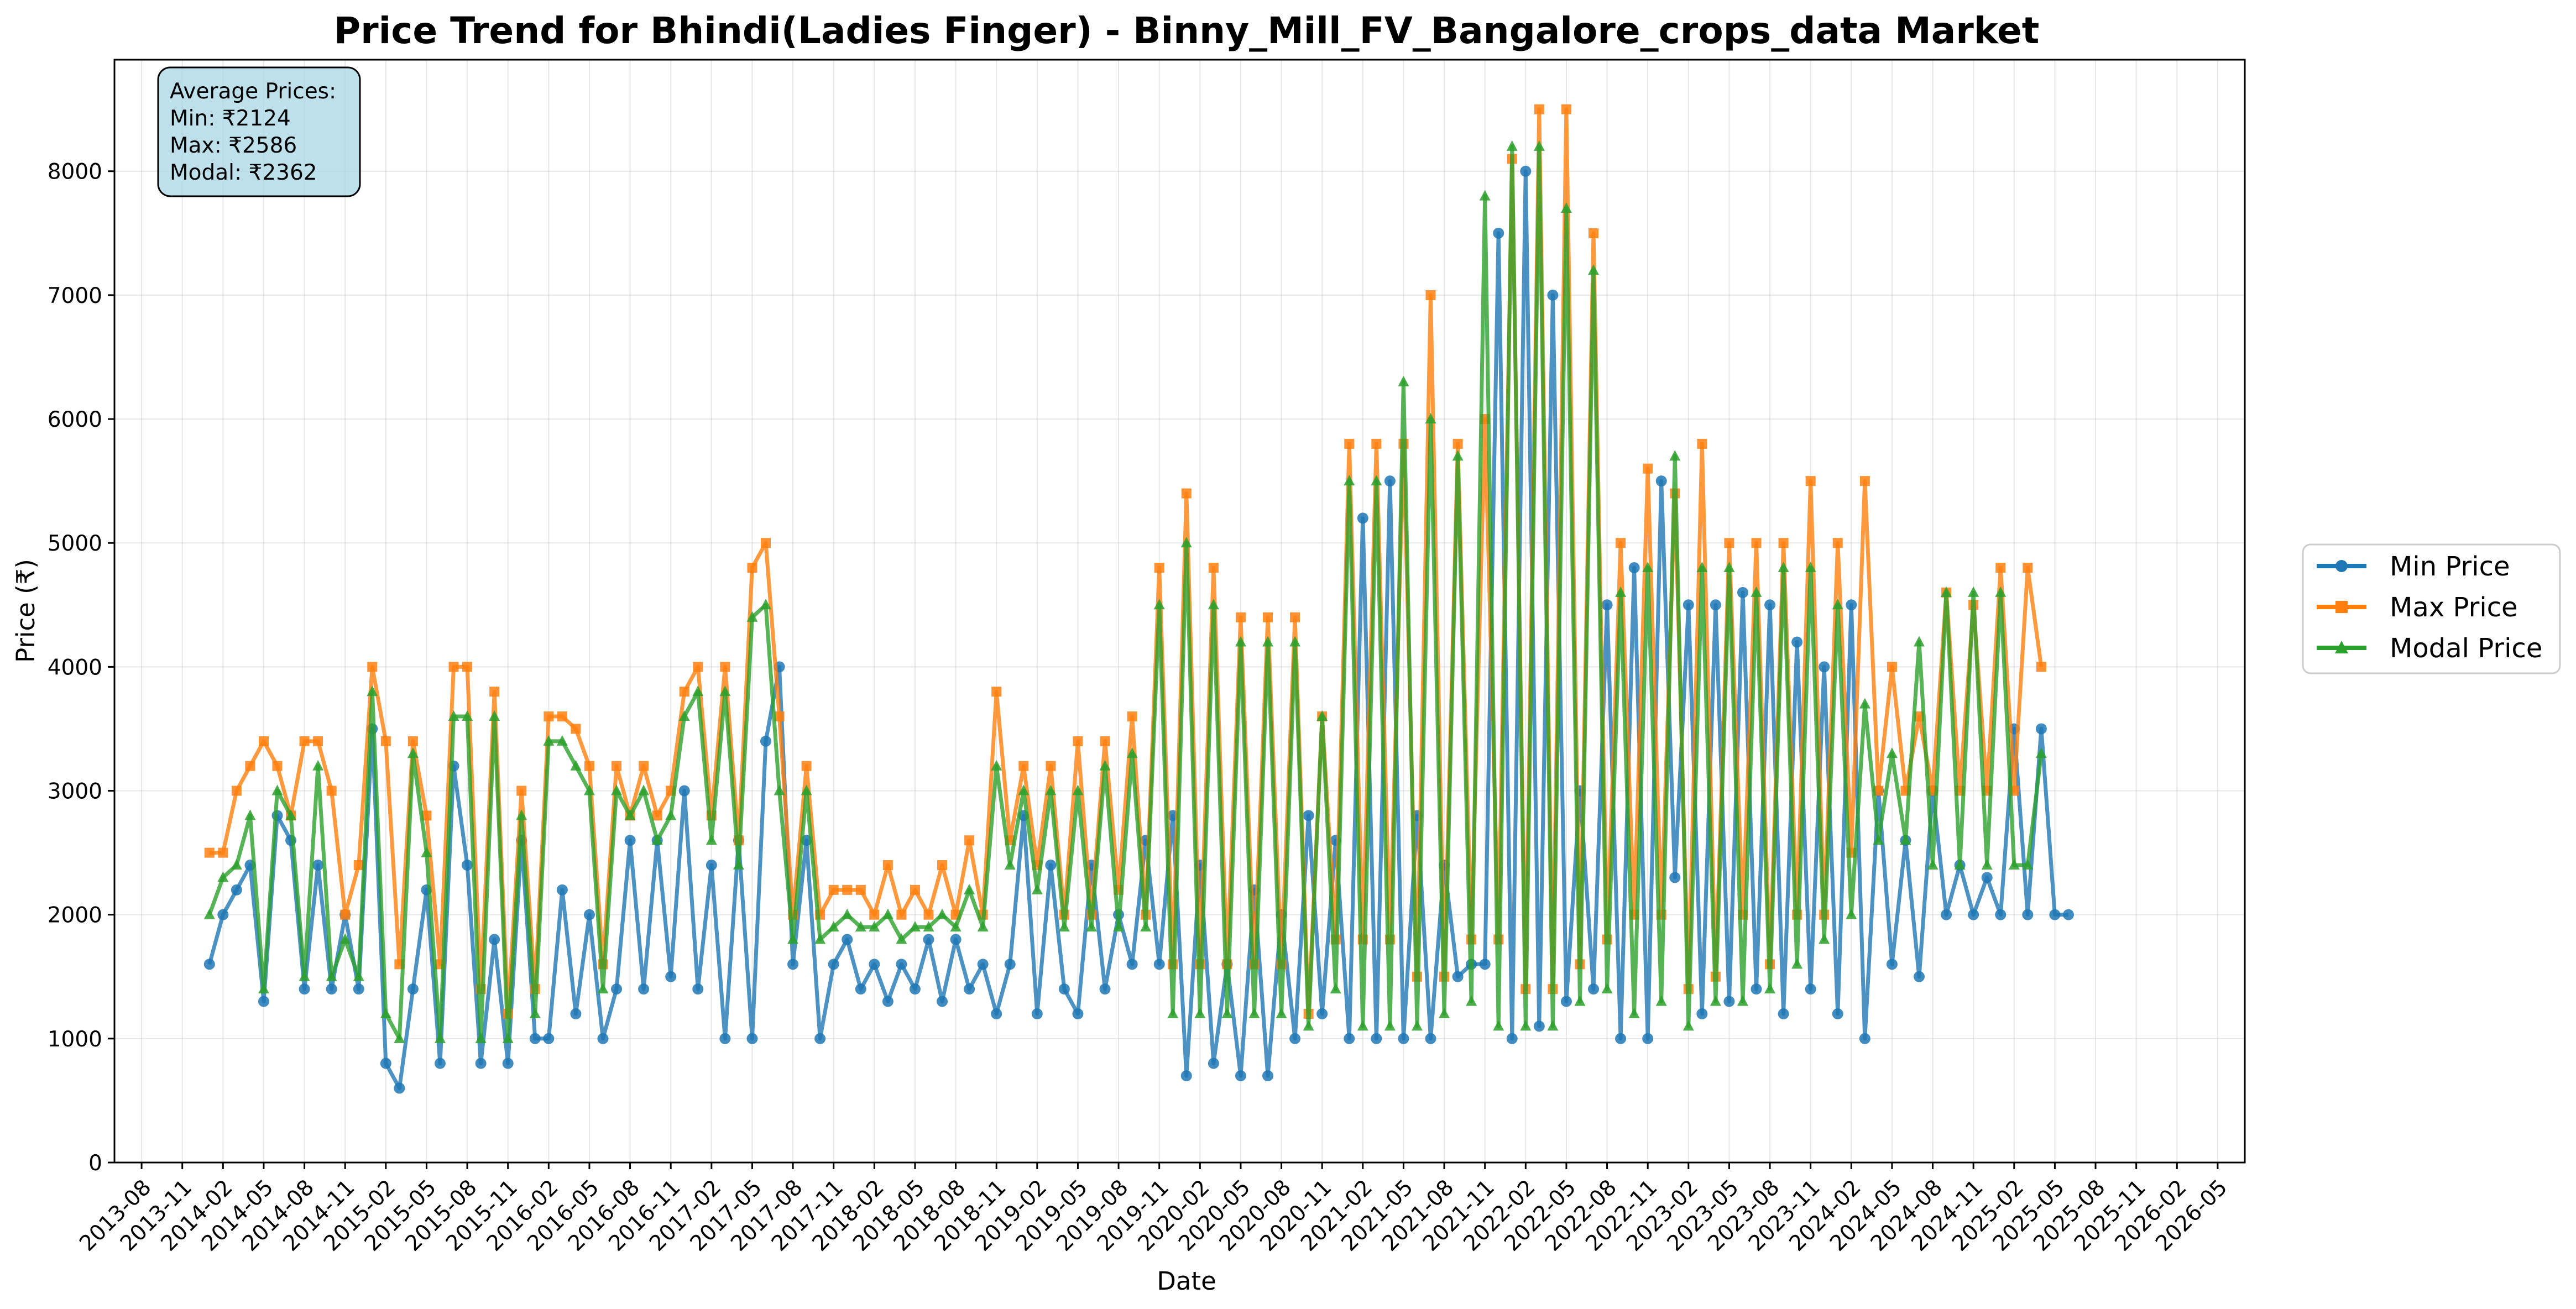 The height and width of the screenshot is (1309, 2576). Describe the element at coordinates (230, 118) in the screenshot. I see `info-min: Min: ₹2124` at that location.